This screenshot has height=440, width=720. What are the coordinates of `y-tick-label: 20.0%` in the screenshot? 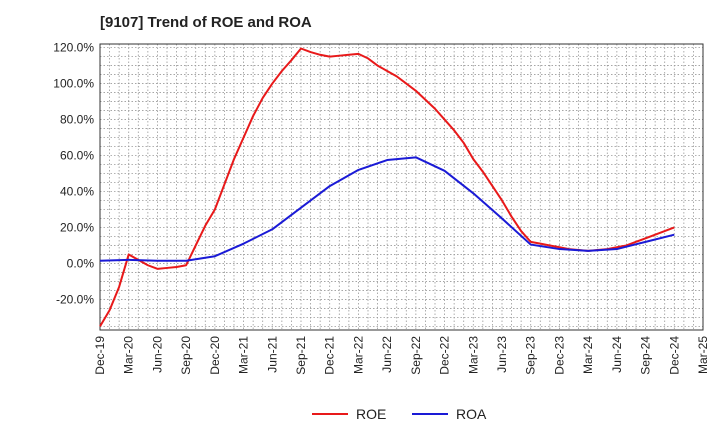 It's located at (77, 227).